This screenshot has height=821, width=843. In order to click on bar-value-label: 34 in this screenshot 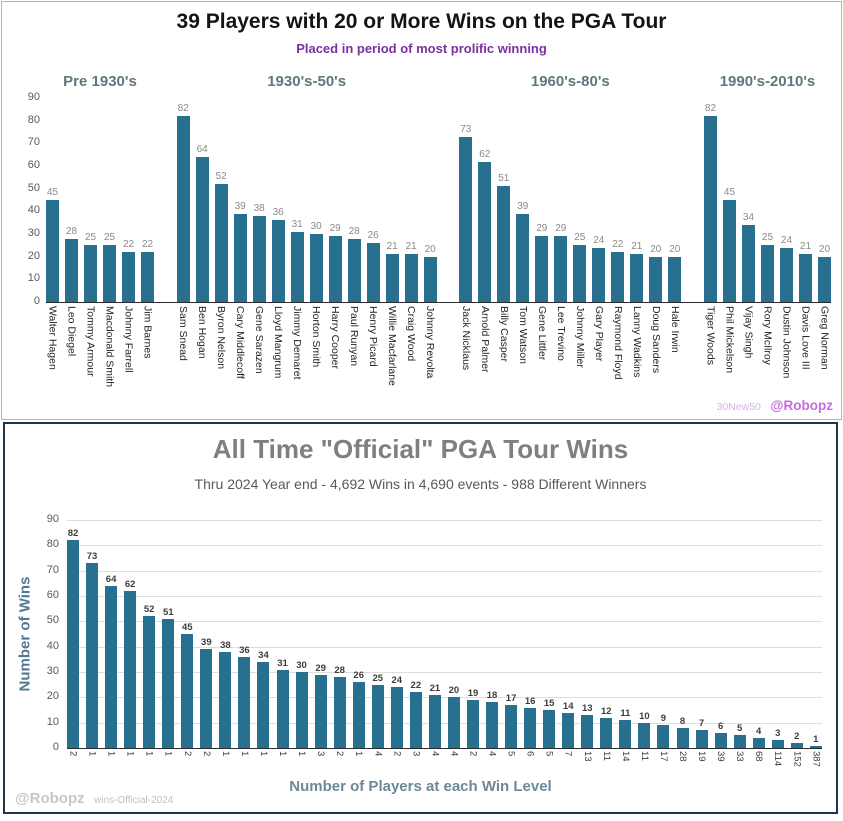, I will do `click(263, 655)`.